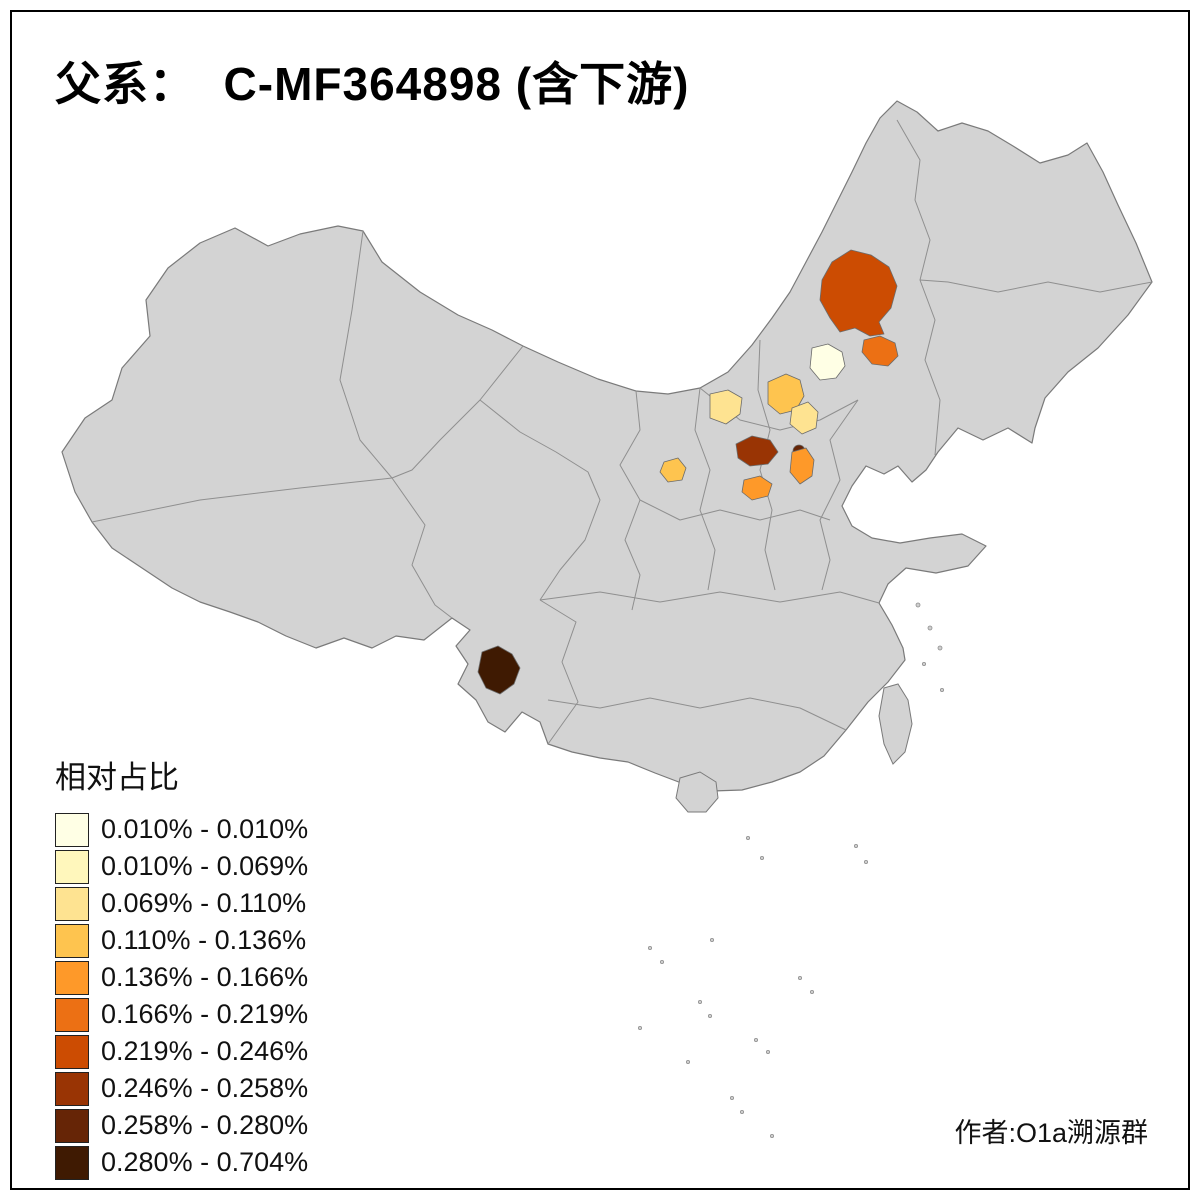 The height and width of the screenshot is (1200, 1200). What do you see at coordinates (858, 293) in the screenshot?
I see `region-northeast-large` at bounding box center [858, 293].